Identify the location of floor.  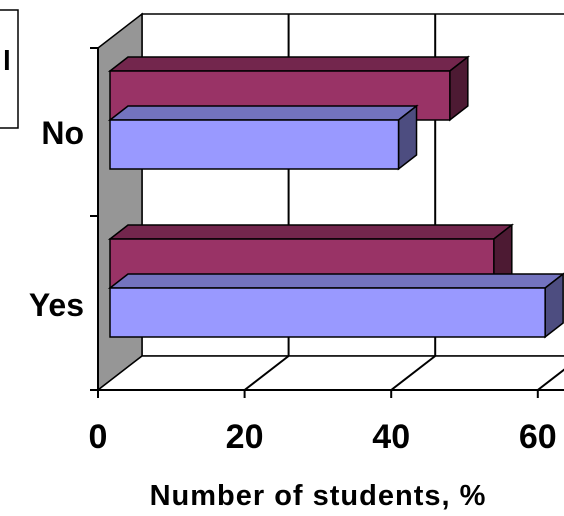
(329, 373).